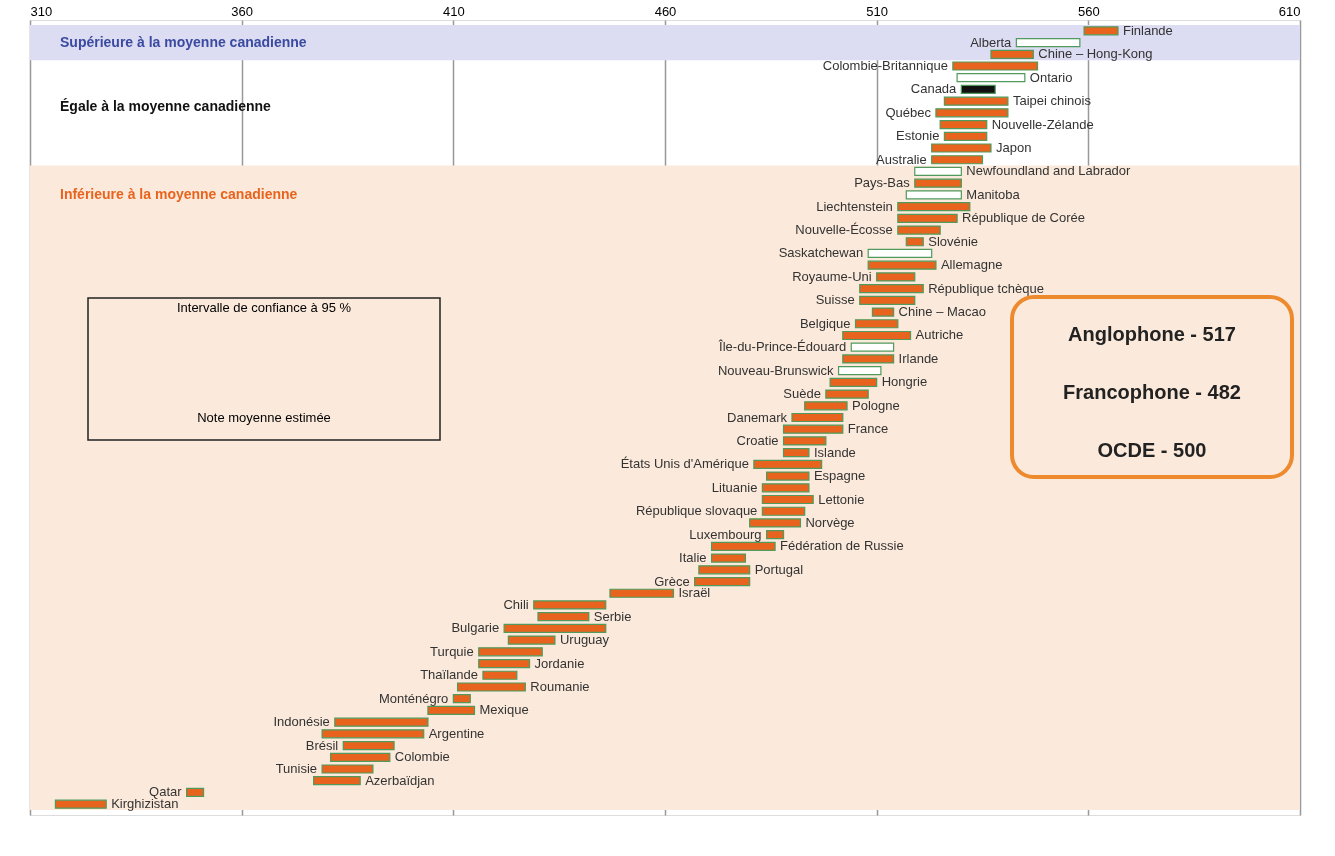 The height and width of the screenshot is (856, 1335). I want to click on y-tick-label: Mexique, so click(504, 710).